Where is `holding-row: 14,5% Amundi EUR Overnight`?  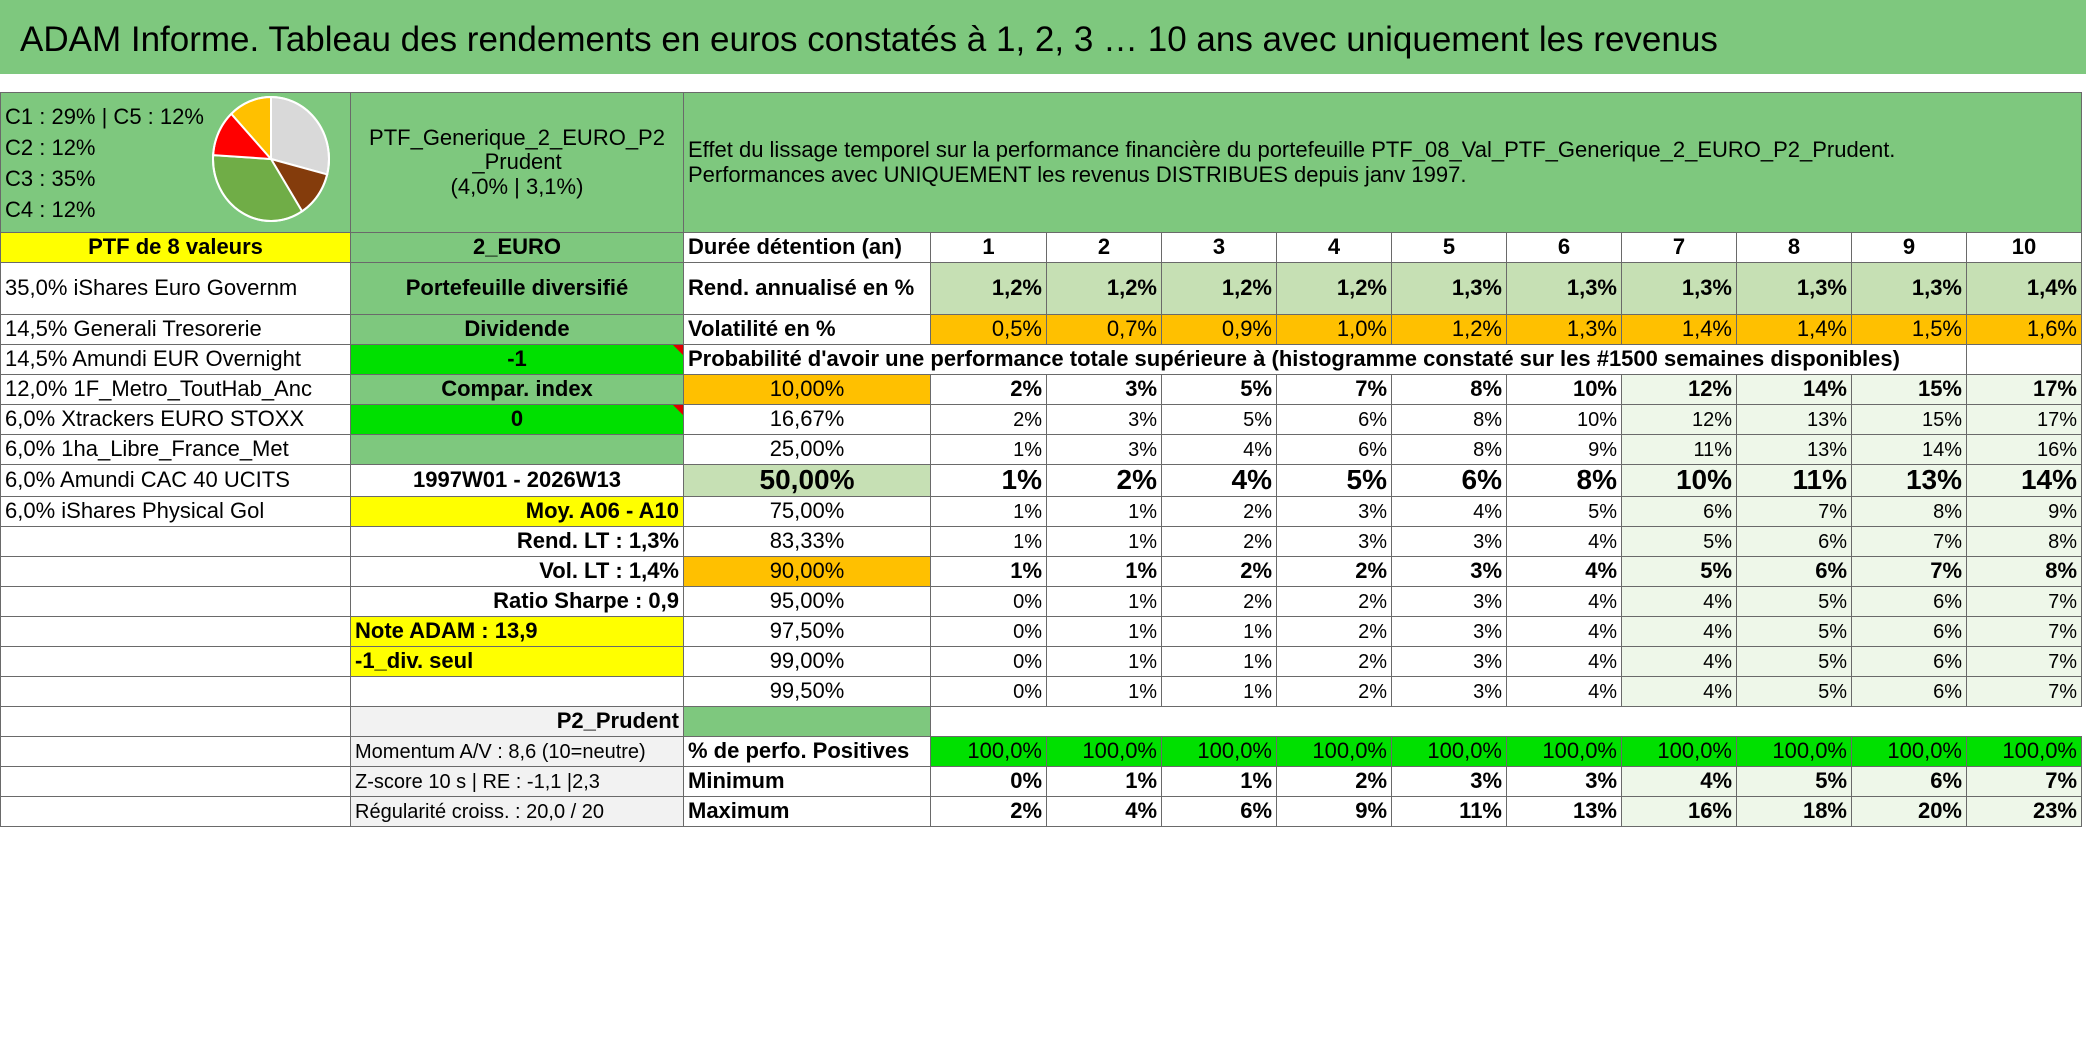
holding-row: 14,5% Amundi EUR Overnight is located at coordinates (175, 359).